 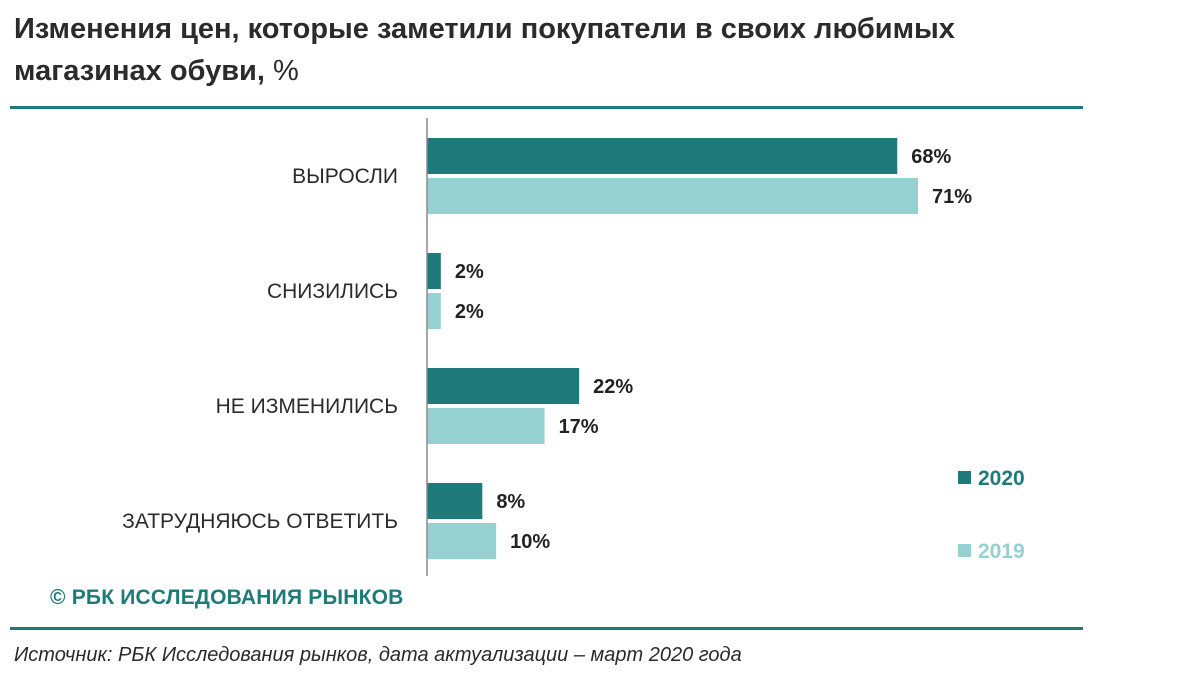 I want to click on data-label: 8%, so click(x=510, y=502).